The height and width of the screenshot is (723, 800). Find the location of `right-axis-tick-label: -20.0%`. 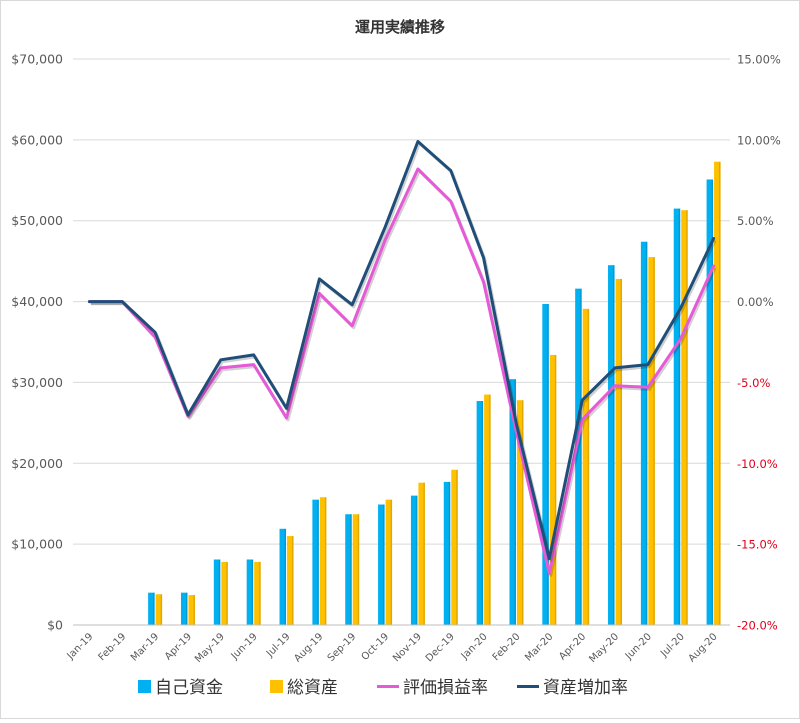

right-axis-tick-label: -20.0% is located at coordinates (757, 626).